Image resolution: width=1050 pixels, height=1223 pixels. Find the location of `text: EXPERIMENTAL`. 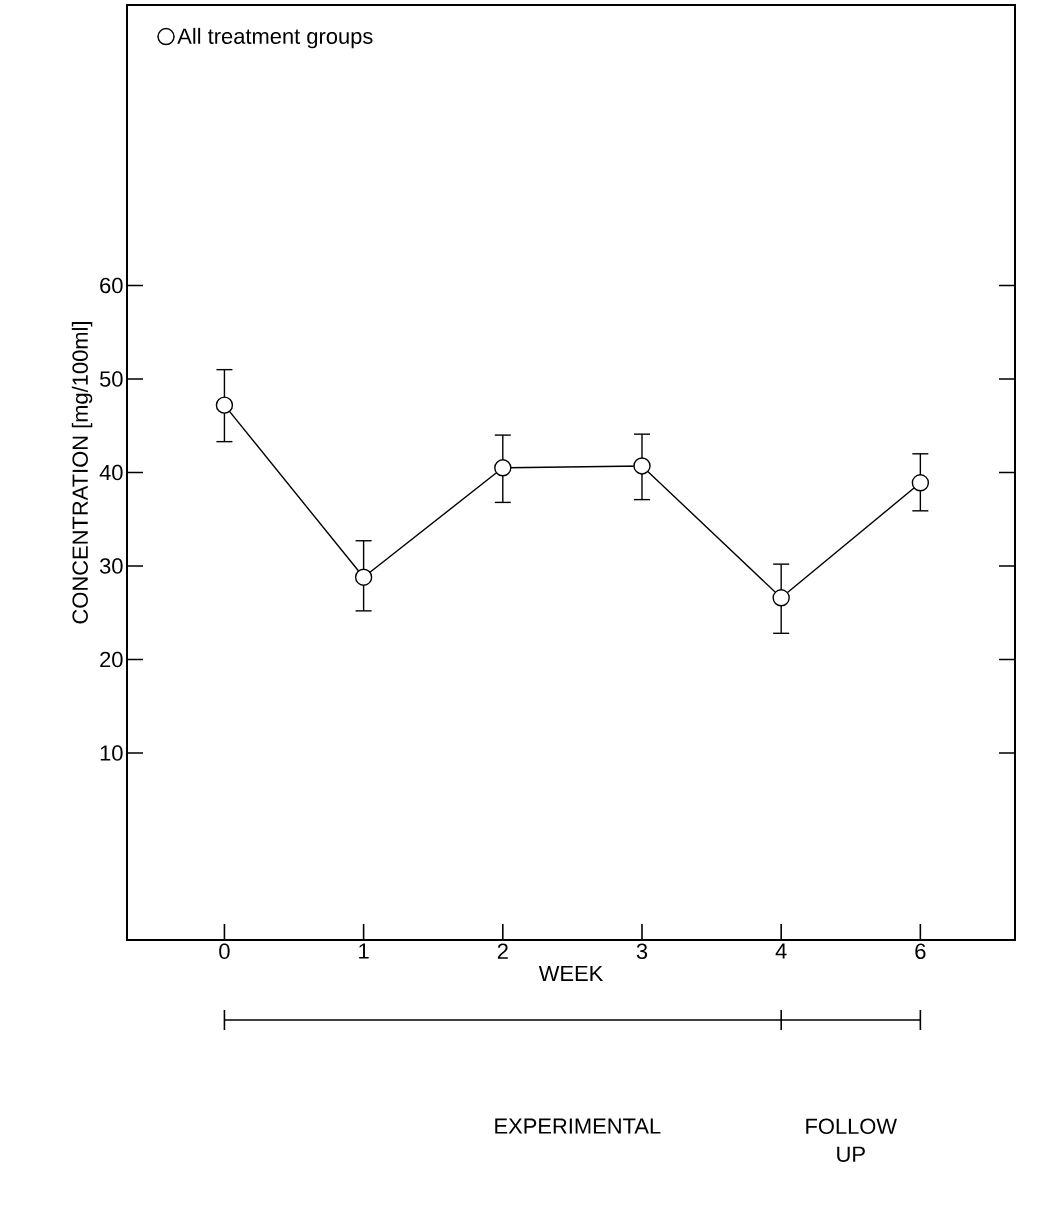

text: EXPERIMENTAL is located at coordinates (578, 1126).